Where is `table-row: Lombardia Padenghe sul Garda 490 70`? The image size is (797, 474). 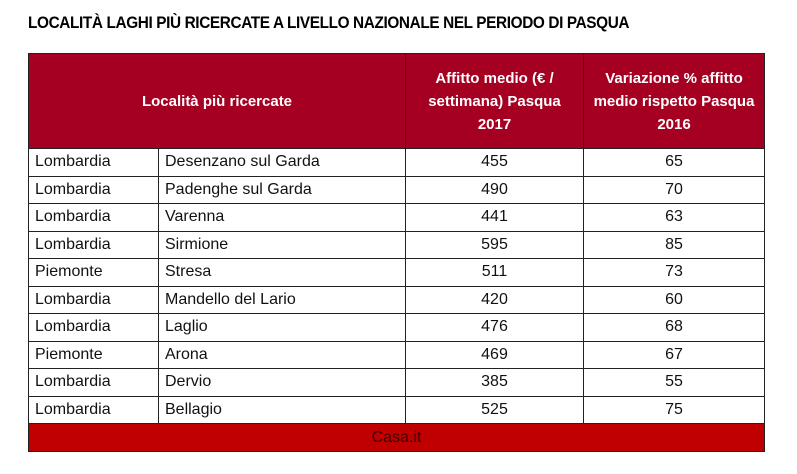 table-row: Lombardia Padenghe sul Garda 490 70 is located at coordinates (396, 189).